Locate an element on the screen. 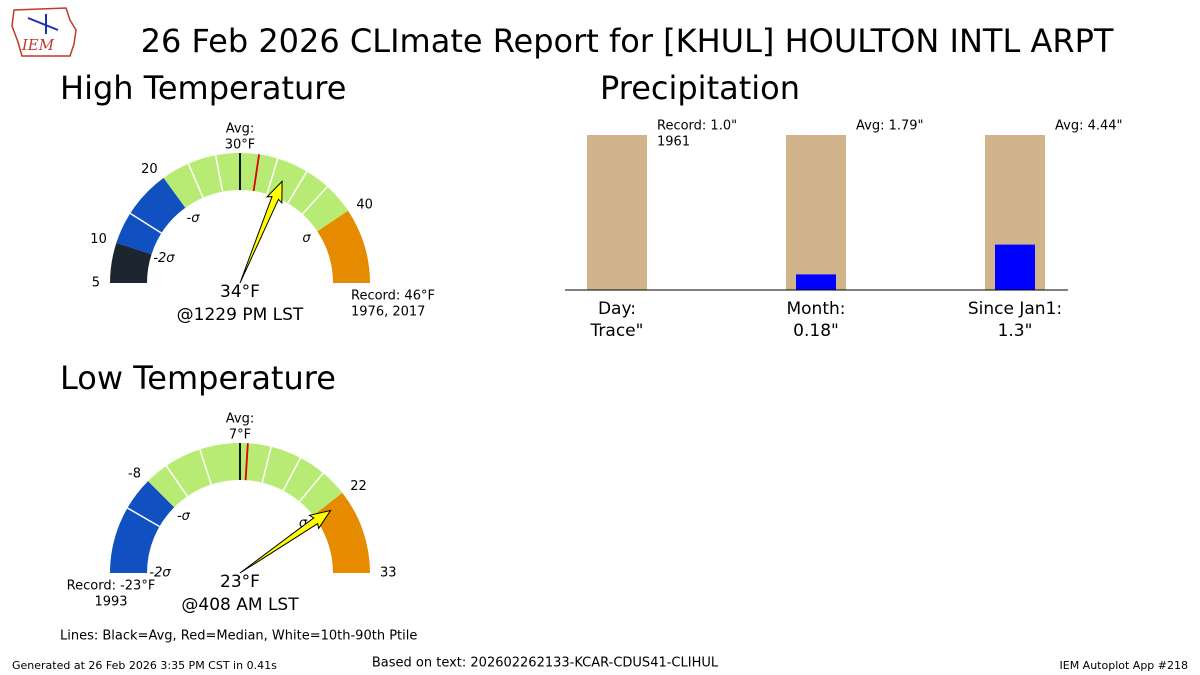 The image size is (1200, 675). time-label: @408 AM LST is located at coordinates (240, 605).